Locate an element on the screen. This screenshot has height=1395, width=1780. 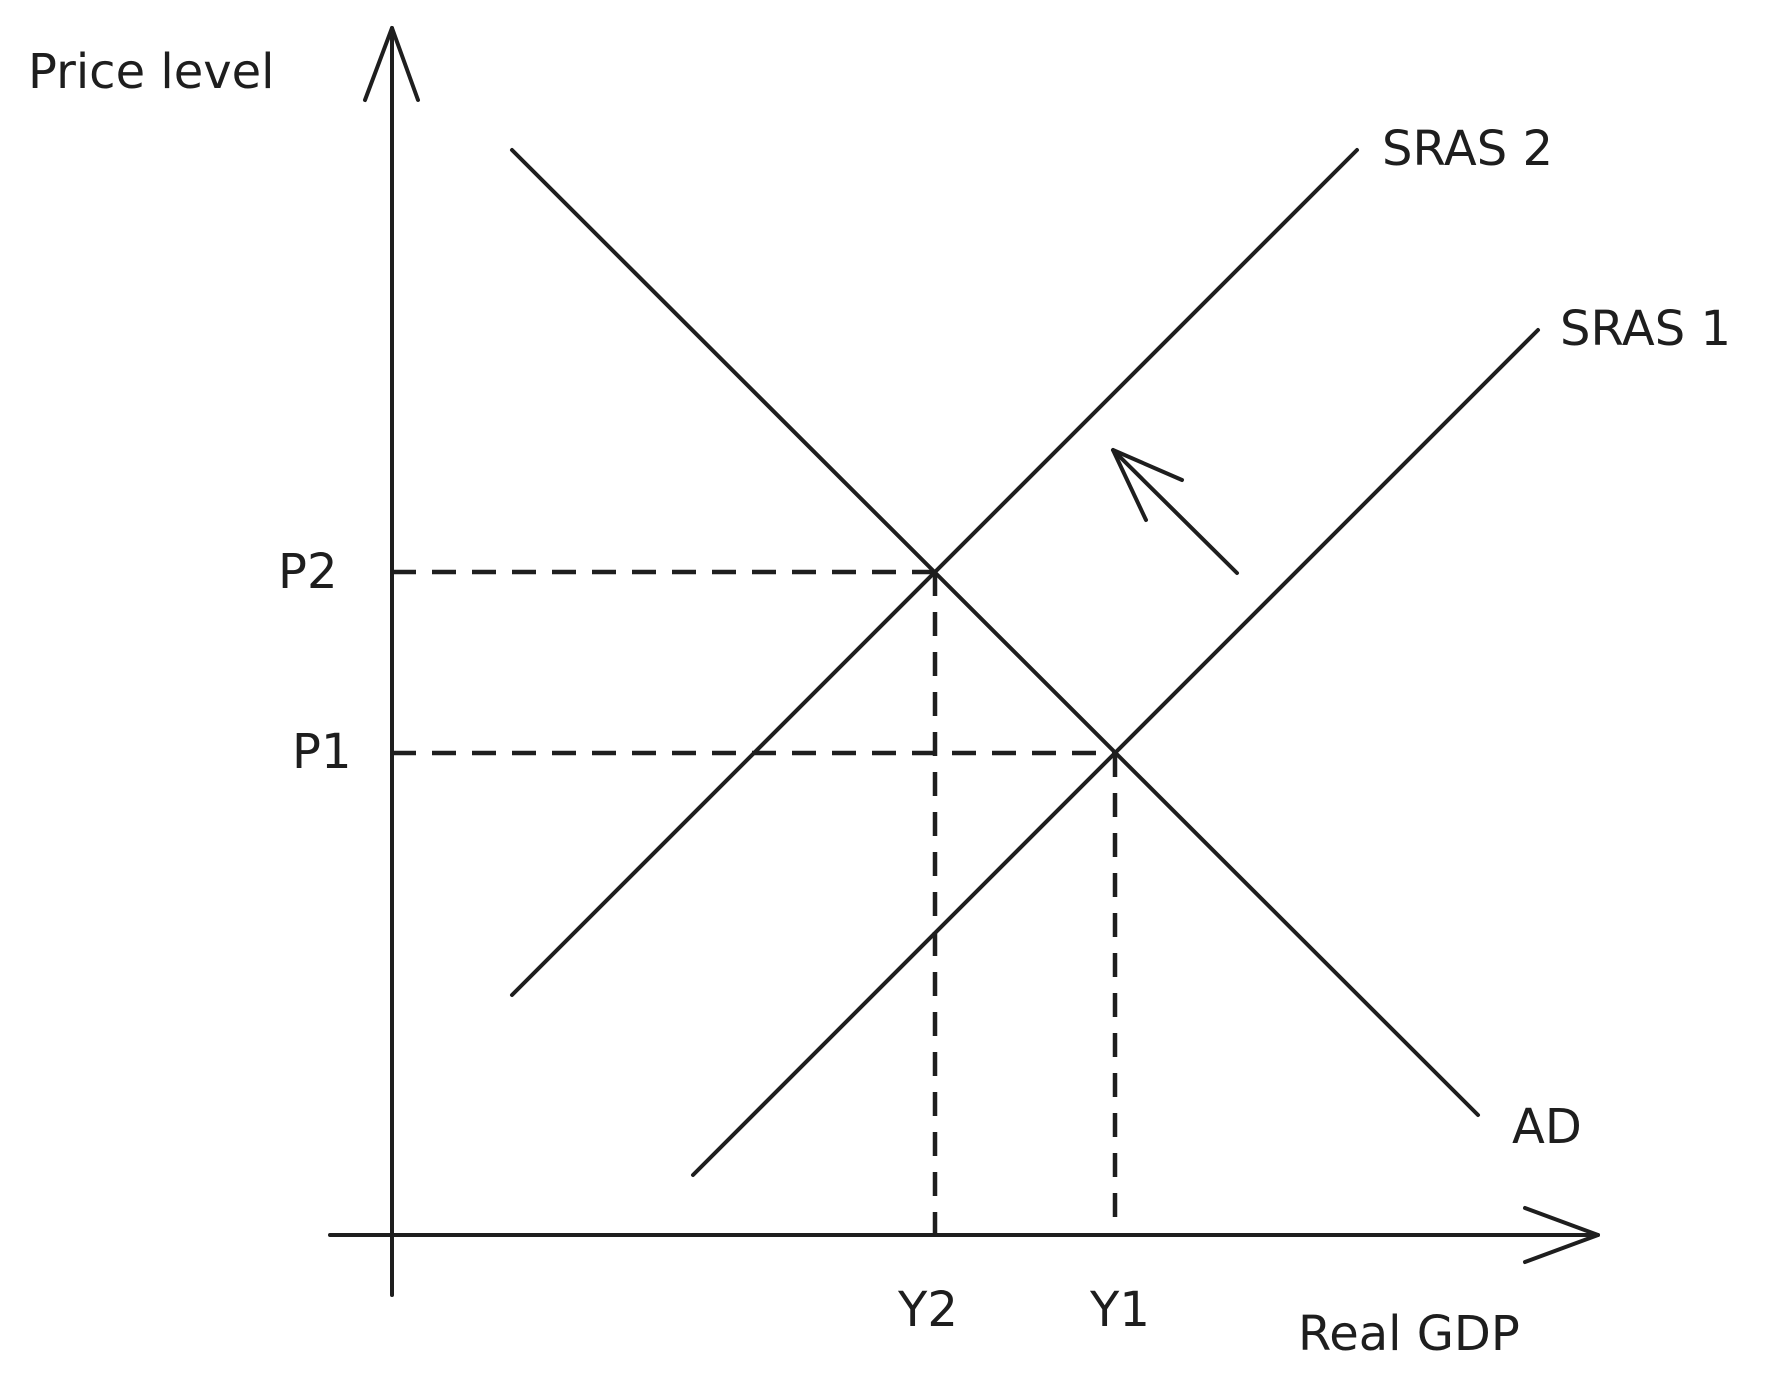
y2-label: Y2 is located at coordinates (927, 1310).